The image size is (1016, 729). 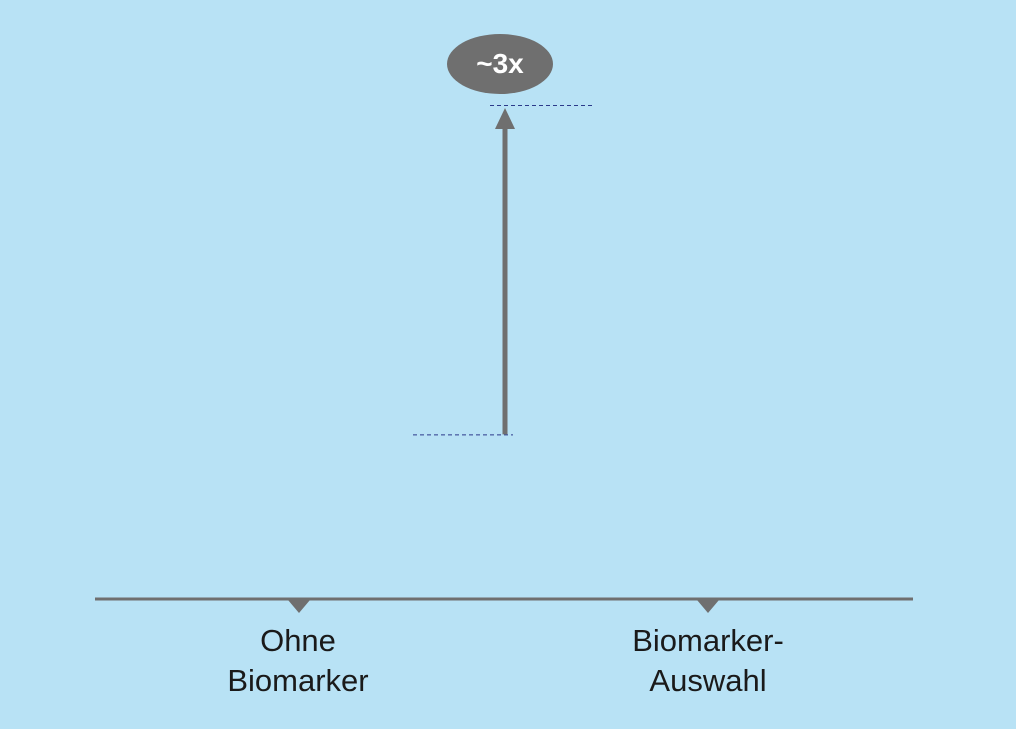 What do you see at coordinates (708, 640) in the screenshot?
I see `category-label-line-1: Biomarker-` at bounding box center [708, 640].